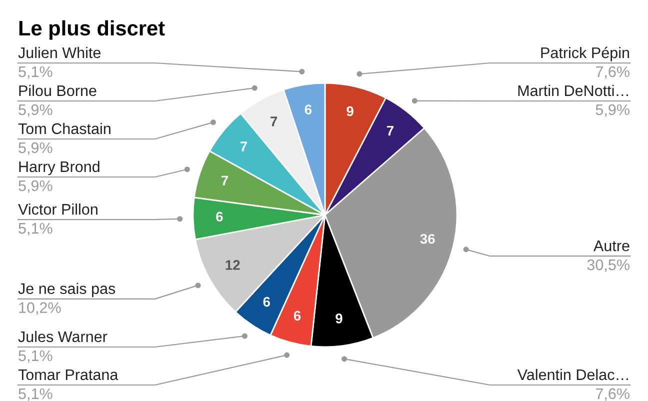 The height and width of the screenshot is (401, 648). What do you see at coordinates (427, 239) in the screenshot?
I see `data-label: 36` at bounding box center [427, 239].